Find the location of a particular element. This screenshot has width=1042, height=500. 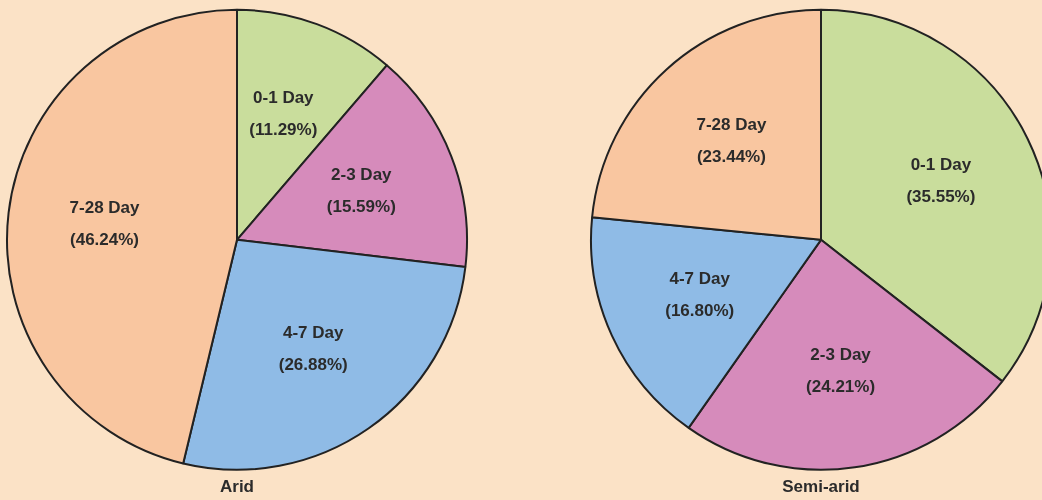

data-label: (15.59%) is located at coordinates (361, 207).